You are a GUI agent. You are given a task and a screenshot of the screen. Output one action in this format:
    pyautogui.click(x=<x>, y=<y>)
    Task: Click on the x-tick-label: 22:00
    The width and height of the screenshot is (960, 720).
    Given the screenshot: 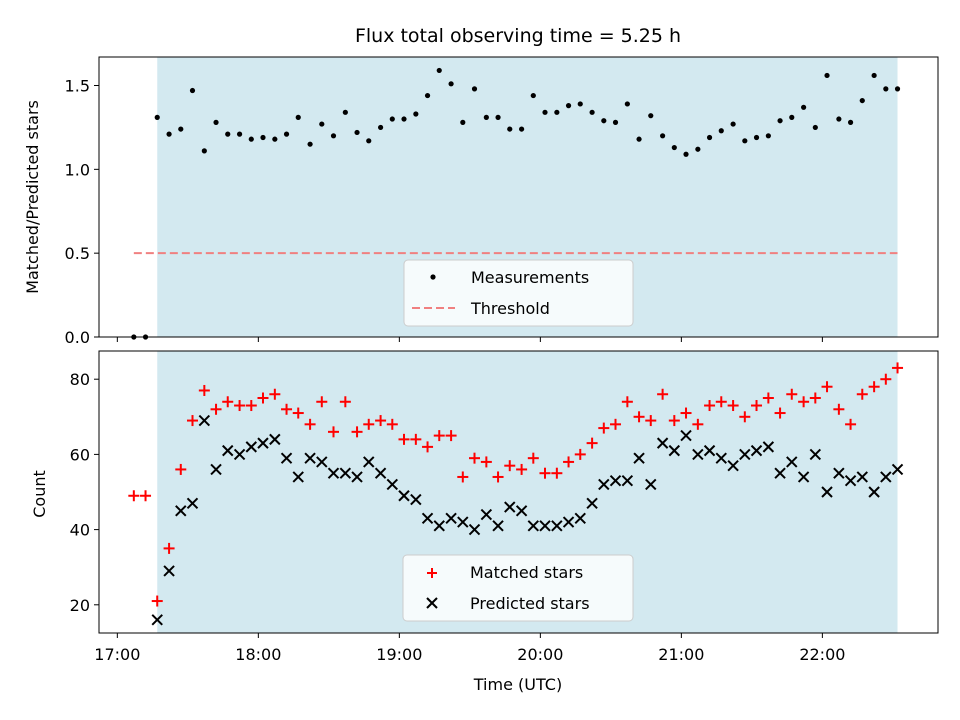 What is the action you would take?
    pyautogui.click(x=822, y=654)
    